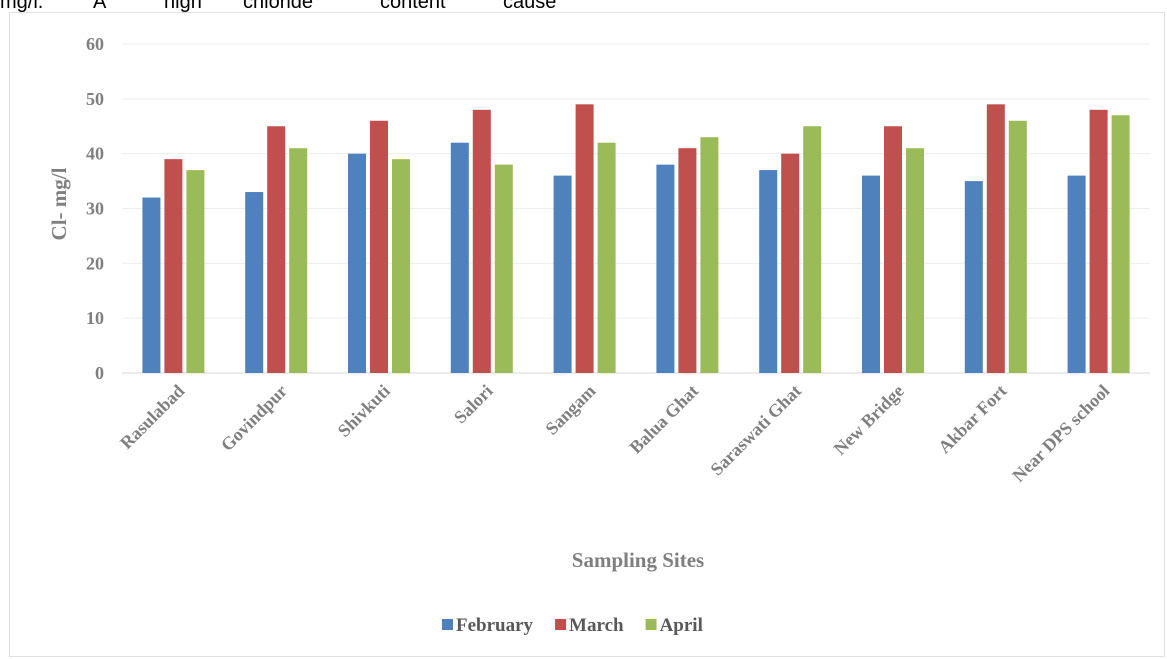 The image size is (1167, 659). I want to click on legend: February March April, so click(572, 625).